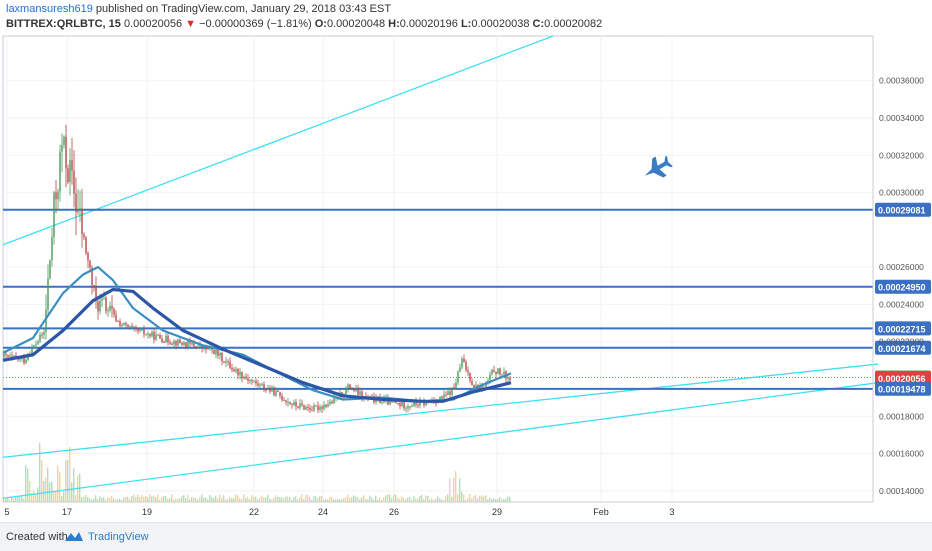 This screenshot has height=551, width=932. Describe the element at coordinates (63, 24) in the screenshot. I see `symbol-name: BITTREX:QRLBTC, 15` at that location.